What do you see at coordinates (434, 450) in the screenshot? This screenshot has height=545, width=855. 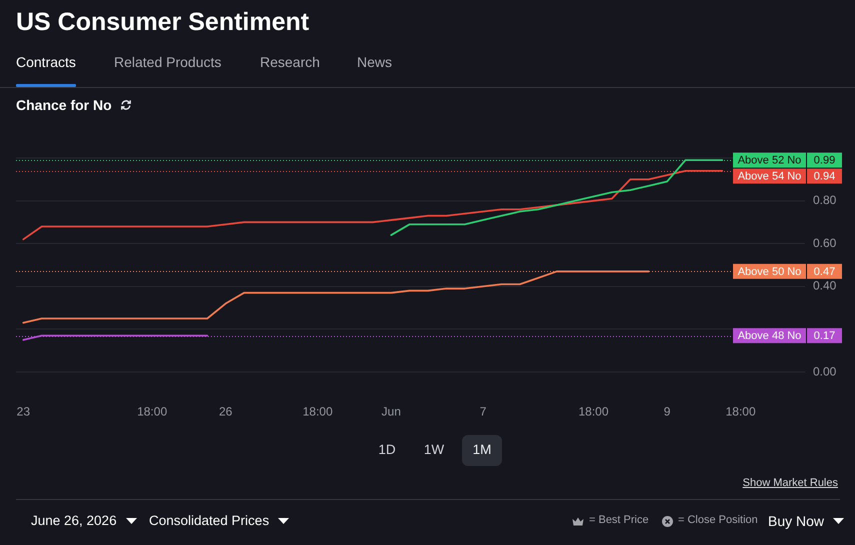 I see `text: 1W` at bounding box center [434, 450].